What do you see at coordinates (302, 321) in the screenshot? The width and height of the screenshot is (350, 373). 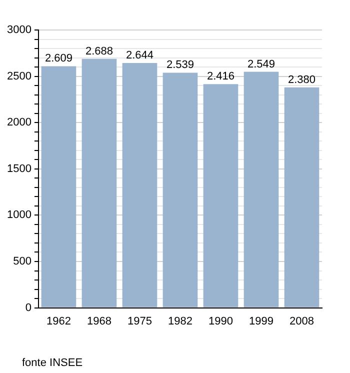 I see `x-tick-label: 2008` at bounding box center [302, 321].